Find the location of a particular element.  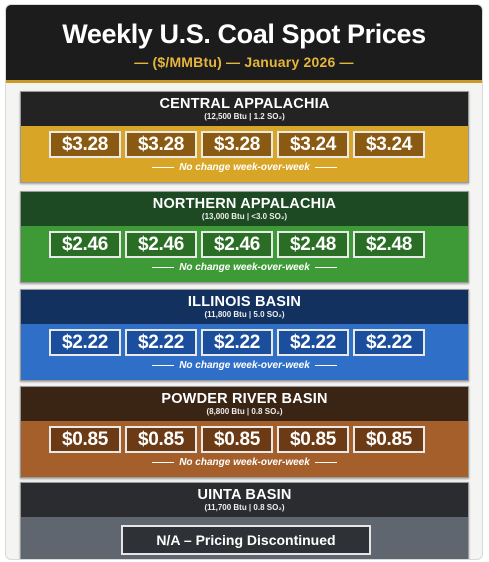

region-name: NORTHERN APPALACHIA is located at coordinates (244, 204).